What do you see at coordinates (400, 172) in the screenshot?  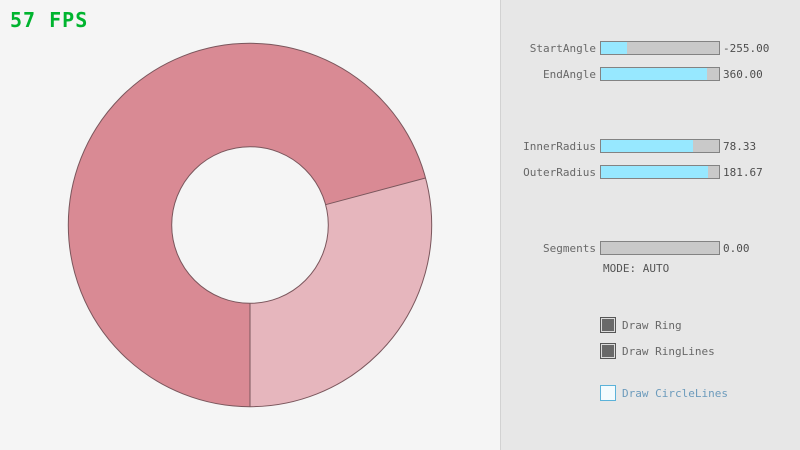 I see `outer-radius-row: OuterRadius 181.67` at bounding box center [400, 172].